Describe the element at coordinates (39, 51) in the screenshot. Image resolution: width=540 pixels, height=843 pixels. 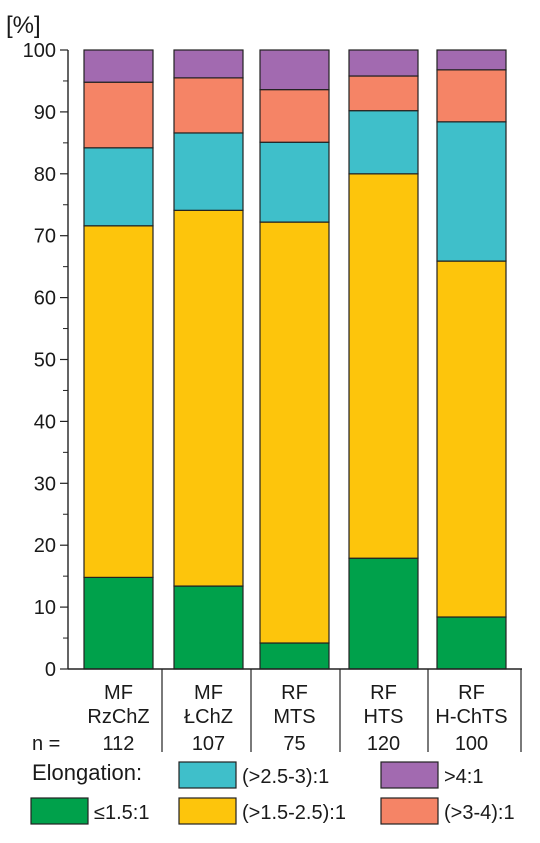
I see `y-tick-label: 100` at that location.